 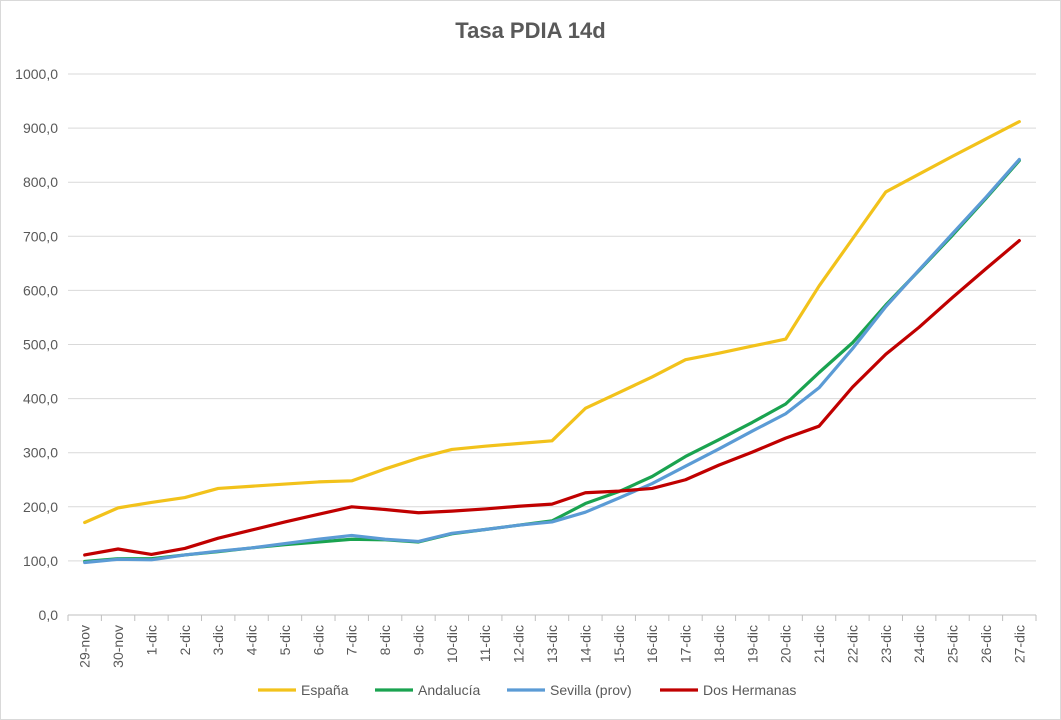 What do you see at coordinates (151, 640) in the screenshot?
I see `x-tick-label: 1-dic` at bounding box center [151, 640].